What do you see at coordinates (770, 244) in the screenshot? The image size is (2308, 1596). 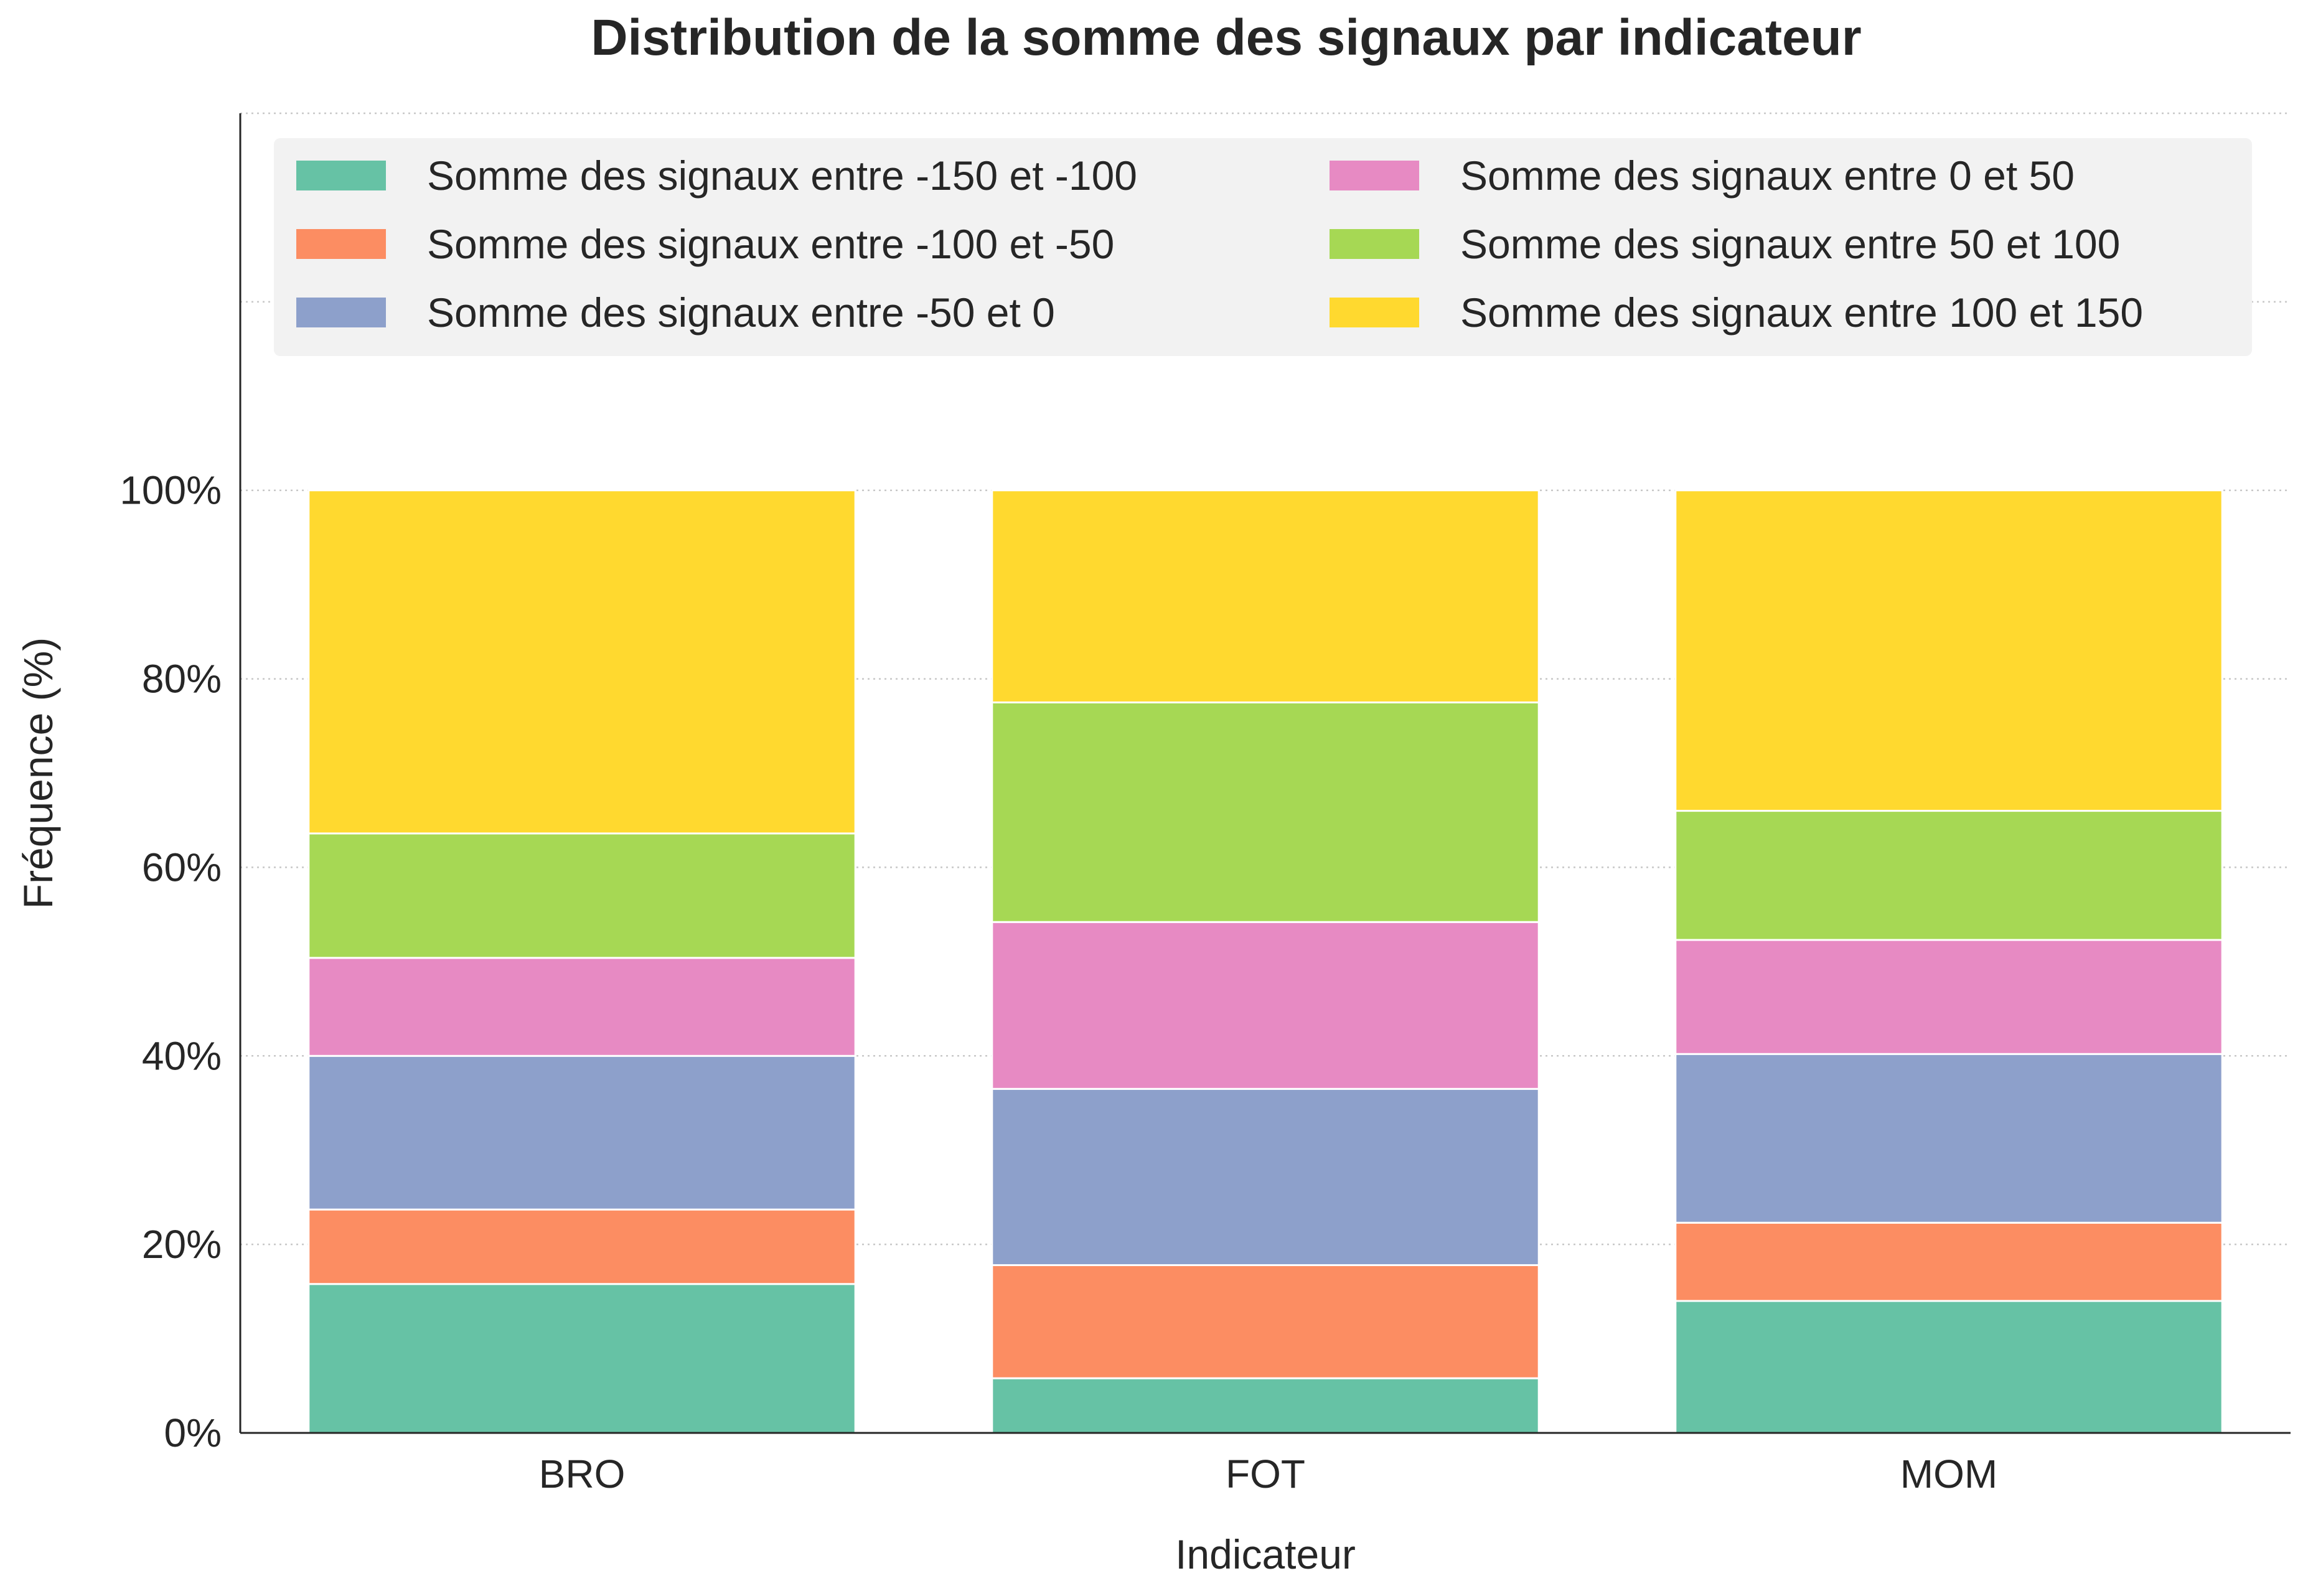 I see `legend-label: Somme des signaux entre -100 et -50` at bounding box center [770, 244].